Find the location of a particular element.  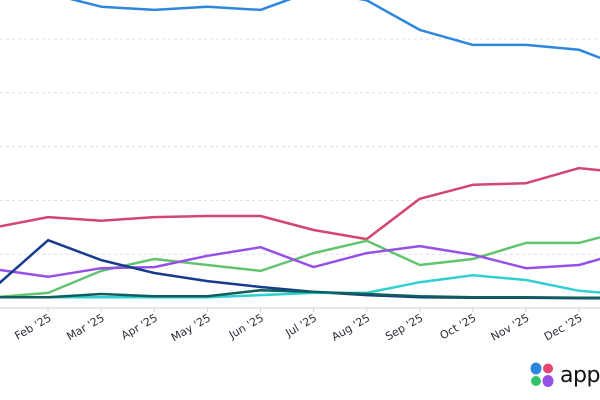

x-tick-label: Apr '25 is located at coordinates (139, 326).